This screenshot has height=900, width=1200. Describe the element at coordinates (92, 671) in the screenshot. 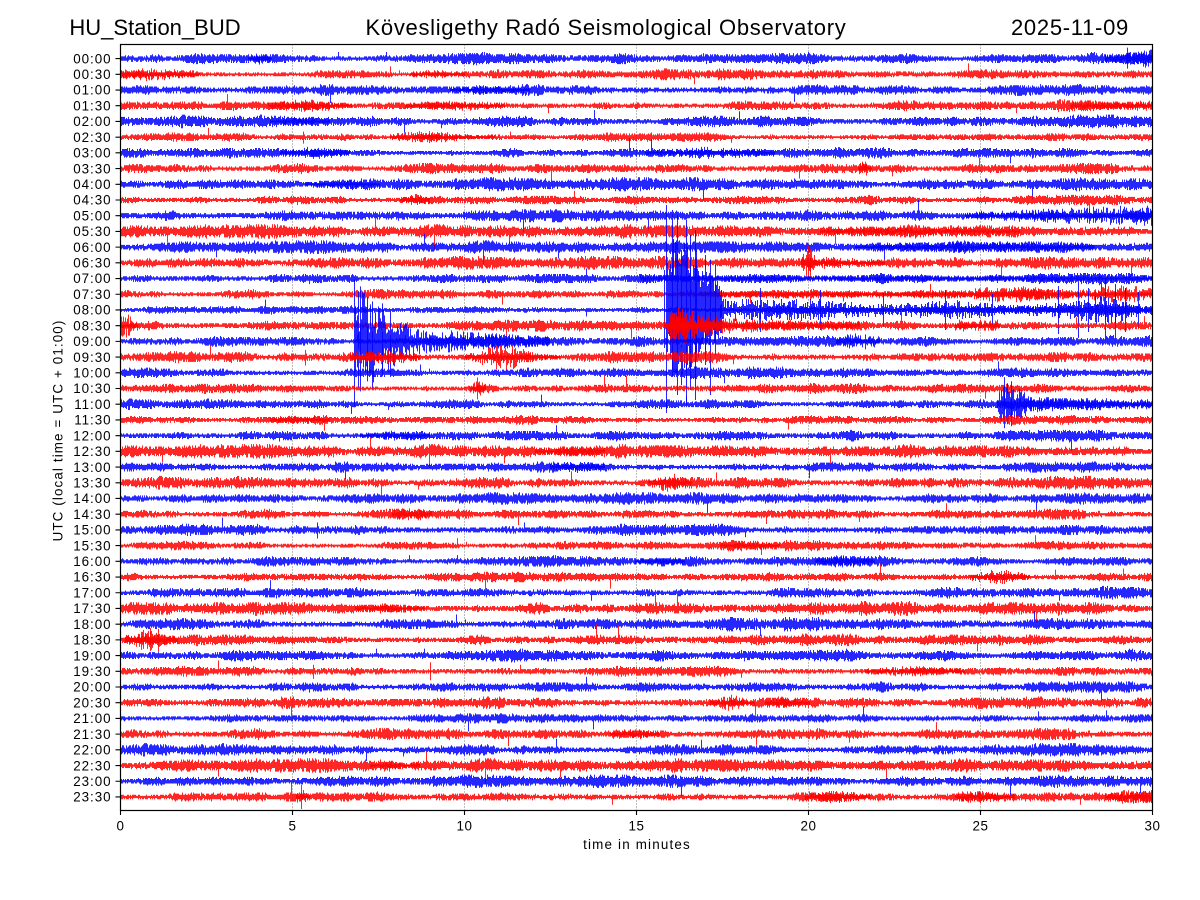

I see `svg-text: 19:30` at that location.